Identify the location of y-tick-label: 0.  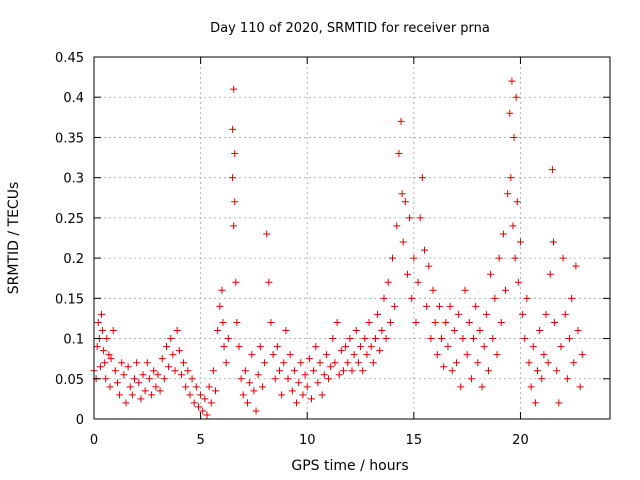
(80, 420).